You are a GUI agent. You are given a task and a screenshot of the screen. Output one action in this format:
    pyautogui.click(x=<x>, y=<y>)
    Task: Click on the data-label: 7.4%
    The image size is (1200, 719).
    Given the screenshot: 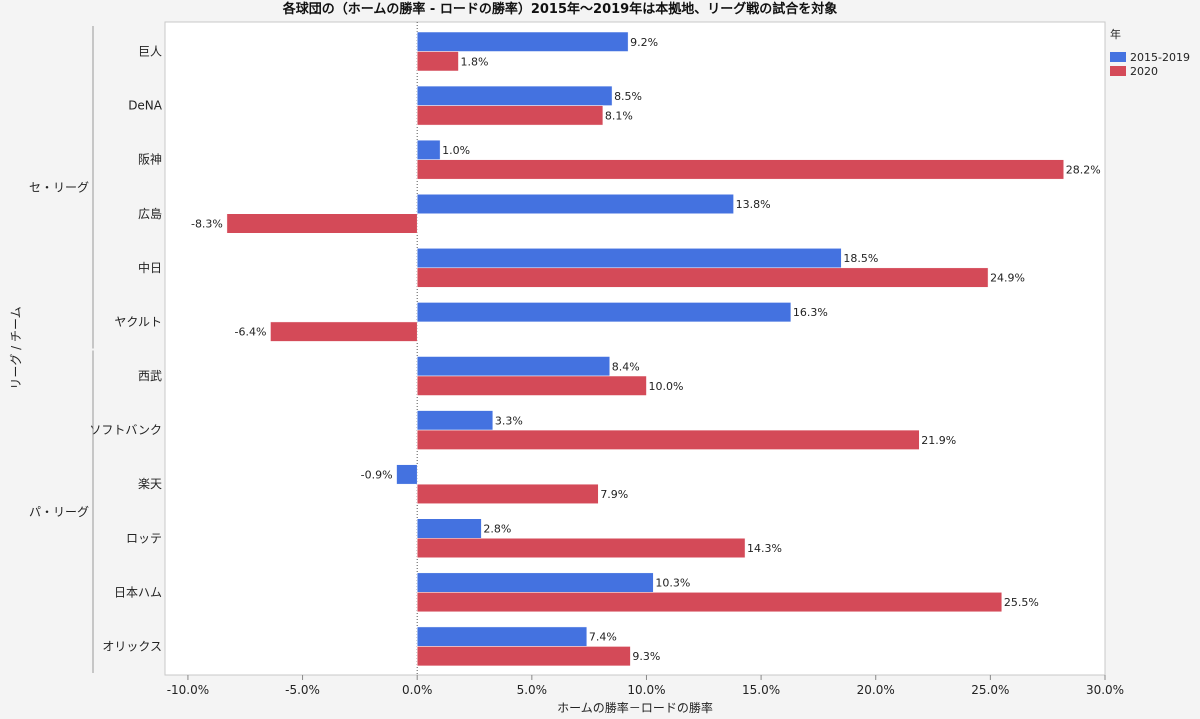 What is the action you would take?
    pyautogui.click(x=603, y=637)
    